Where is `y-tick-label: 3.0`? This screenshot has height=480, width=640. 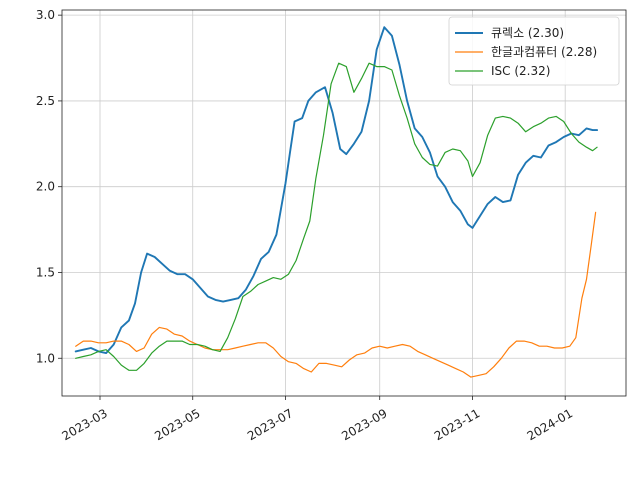
y-tick-label: 3.0 is located at coordinates (45, 15).